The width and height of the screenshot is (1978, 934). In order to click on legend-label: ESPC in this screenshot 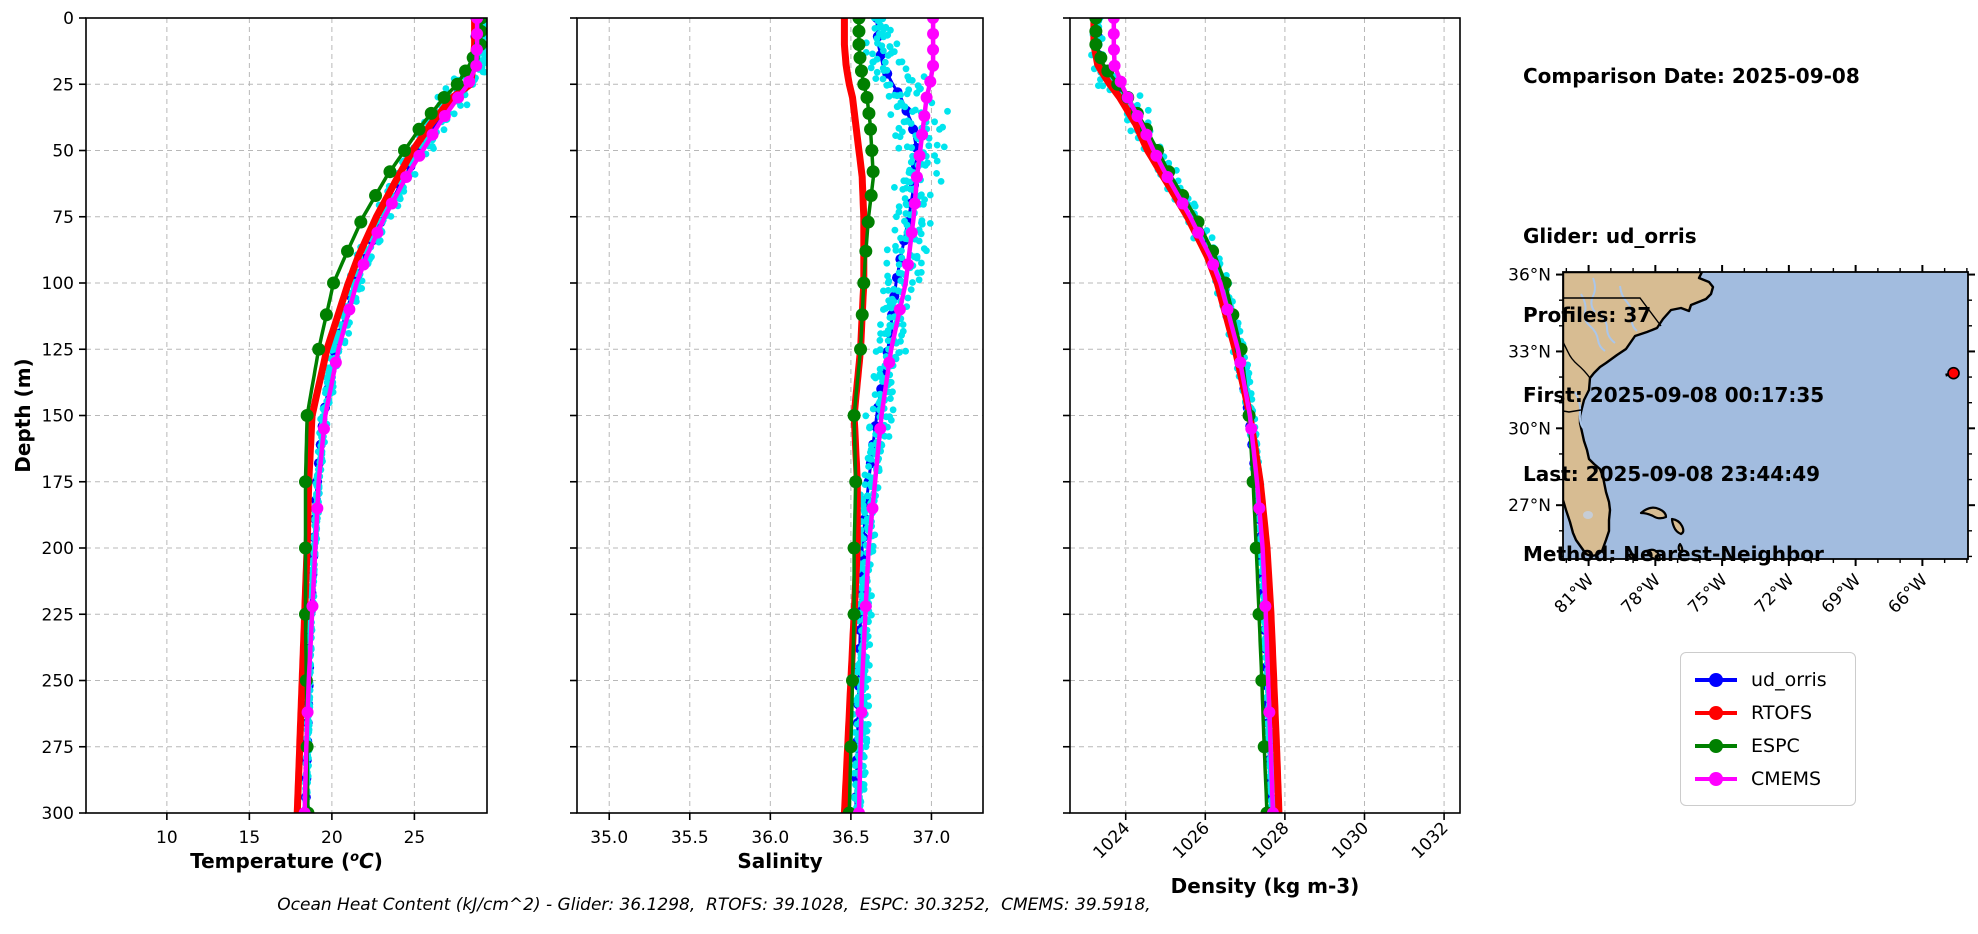, I will do `click(1775, 745)`.